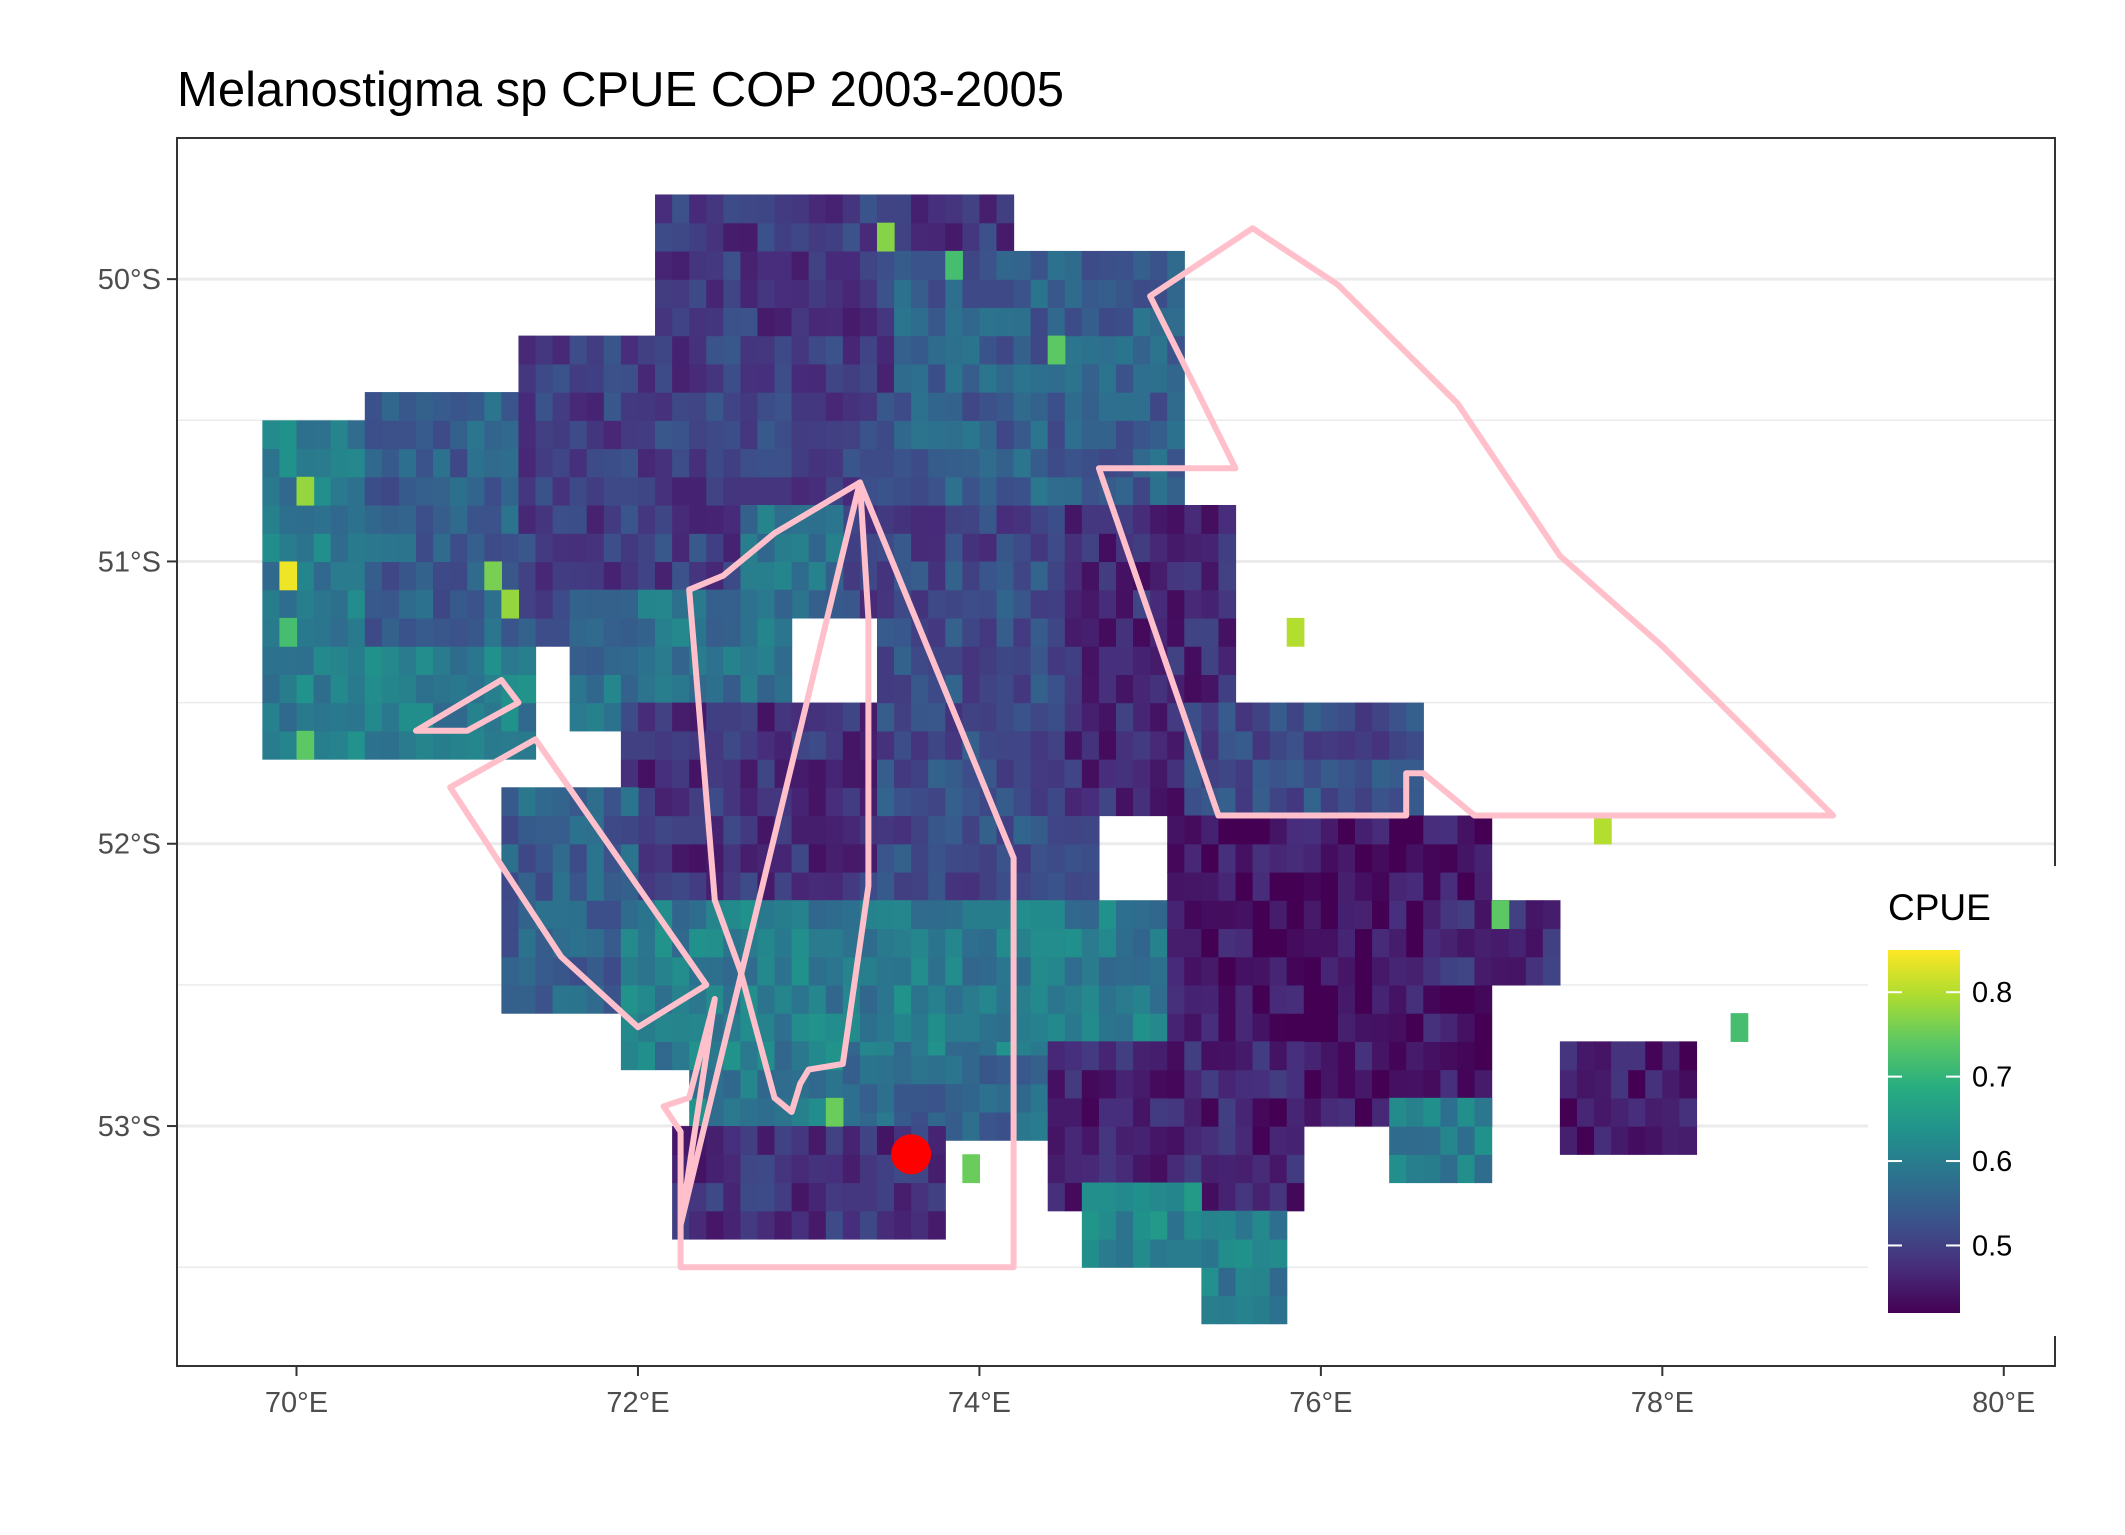 This screenshot has width=2125, height=1535. I want to click on legend-title: CPUE, so click(1939, 907).